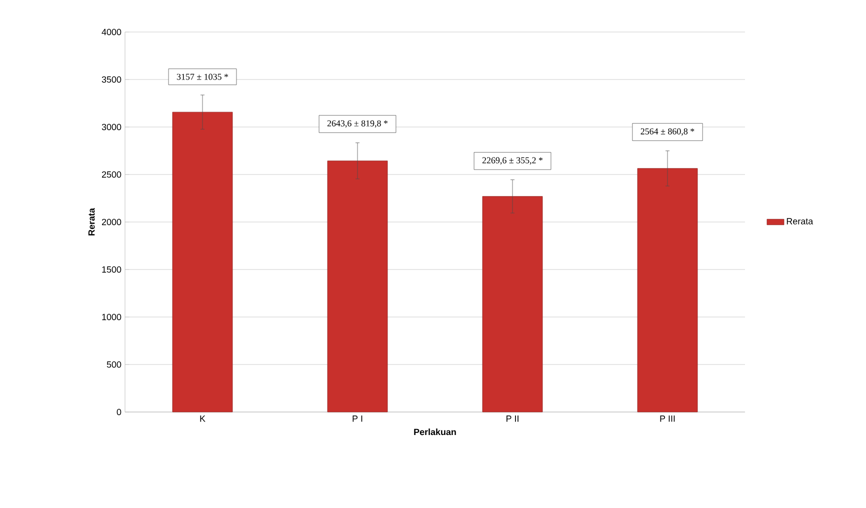 This screenshot has height=508, width=866. Describe the element at coordinates (357, 419) in the screenshot. I see `x-tick-label: P I` at that location.